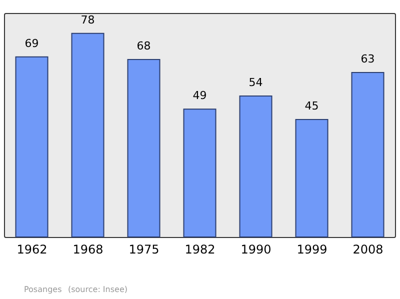 The height and width of the screenshot is (299, 400). What do you see at coordinates (200, 249) in the screenshot?
I see `x-tick-label: 1982` at bounding box center [200, 249].